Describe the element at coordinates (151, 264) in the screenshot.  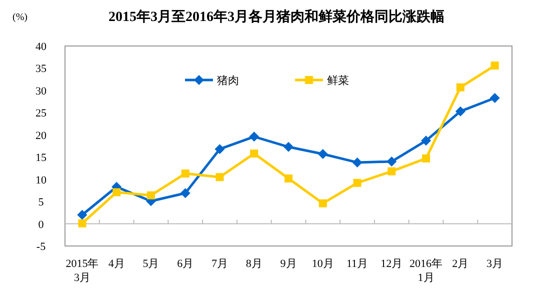
I see `x-tick-label: 5月` at that location.